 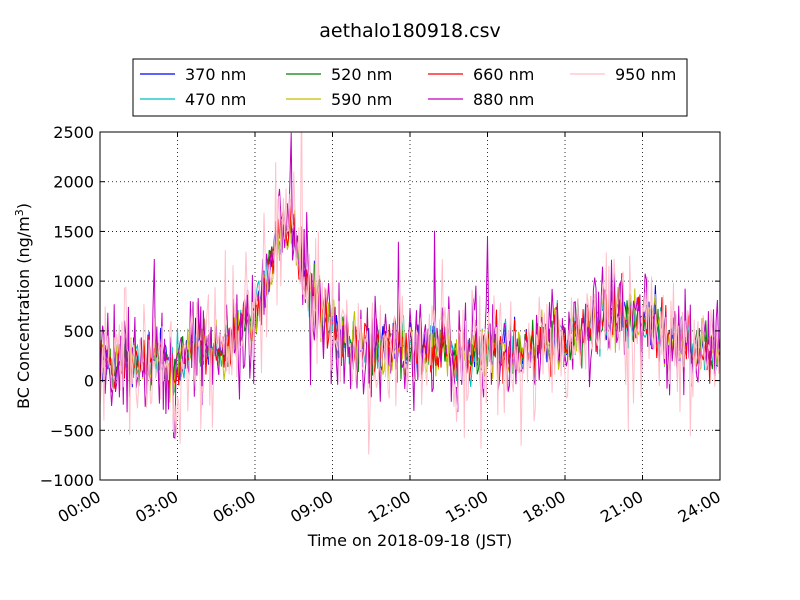 I want to click on legend-label: 950 nm, so click(x=645, y=74).